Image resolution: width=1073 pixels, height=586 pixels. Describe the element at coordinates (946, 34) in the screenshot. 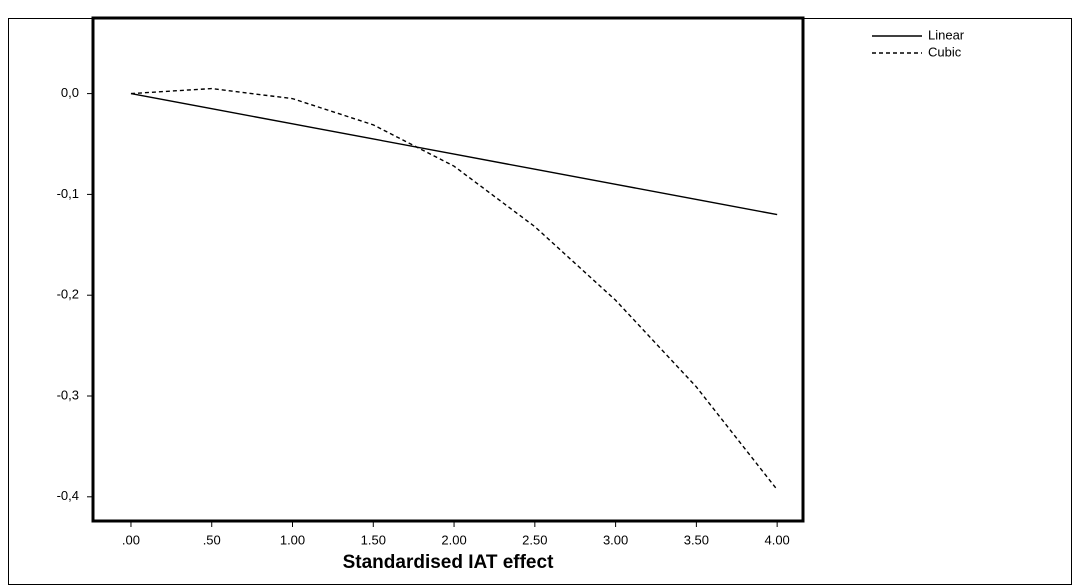

I see `legend-label: Linear` at that location.